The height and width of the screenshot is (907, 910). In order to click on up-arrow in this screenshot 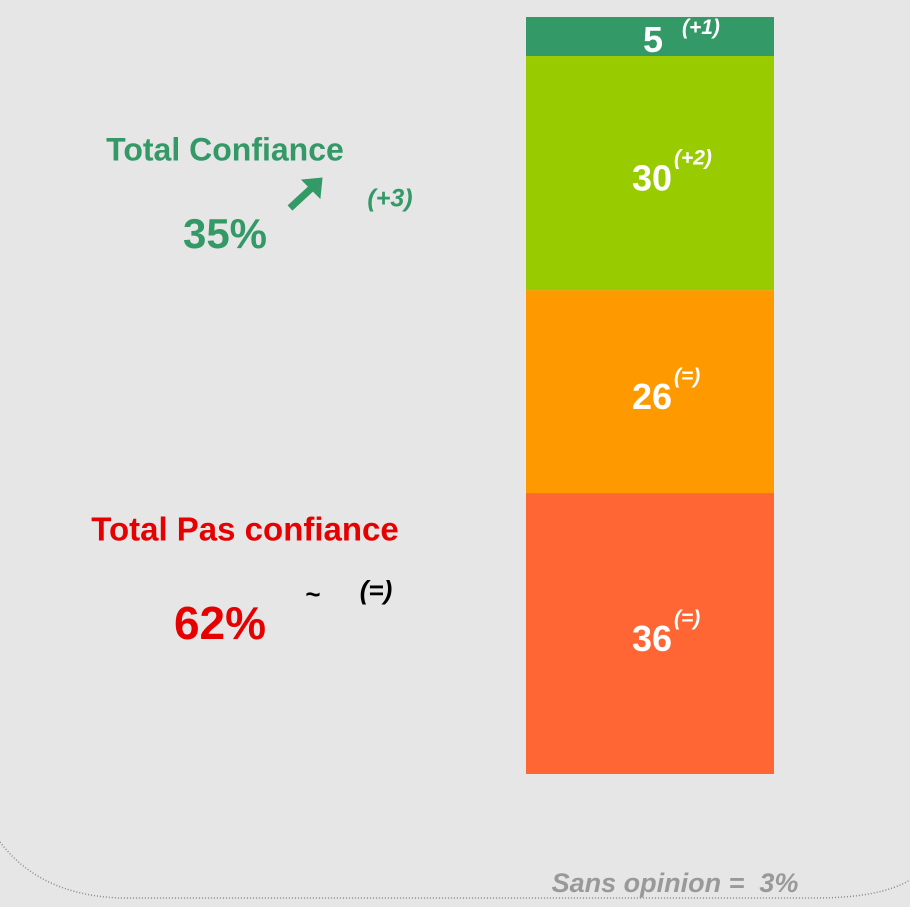, I will do `click(305, 194)`.